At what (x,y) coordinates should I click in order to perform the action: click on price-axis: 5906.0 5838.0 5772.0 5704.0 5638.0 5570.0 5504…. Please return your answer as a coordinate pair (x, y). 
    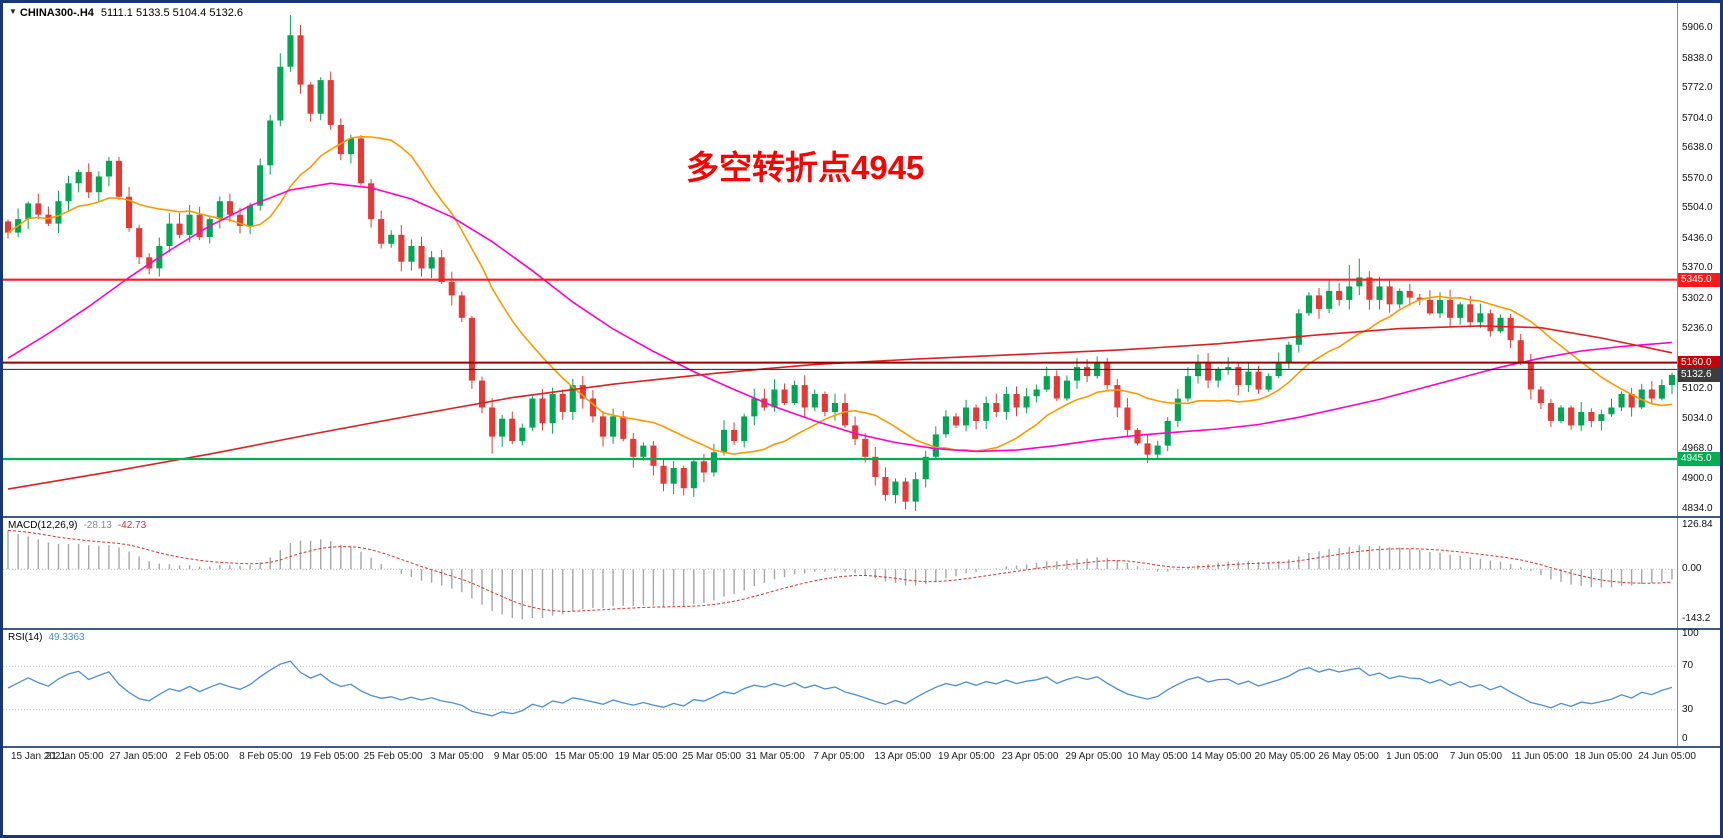
    Looking at the image, I should click on (1698, 259).